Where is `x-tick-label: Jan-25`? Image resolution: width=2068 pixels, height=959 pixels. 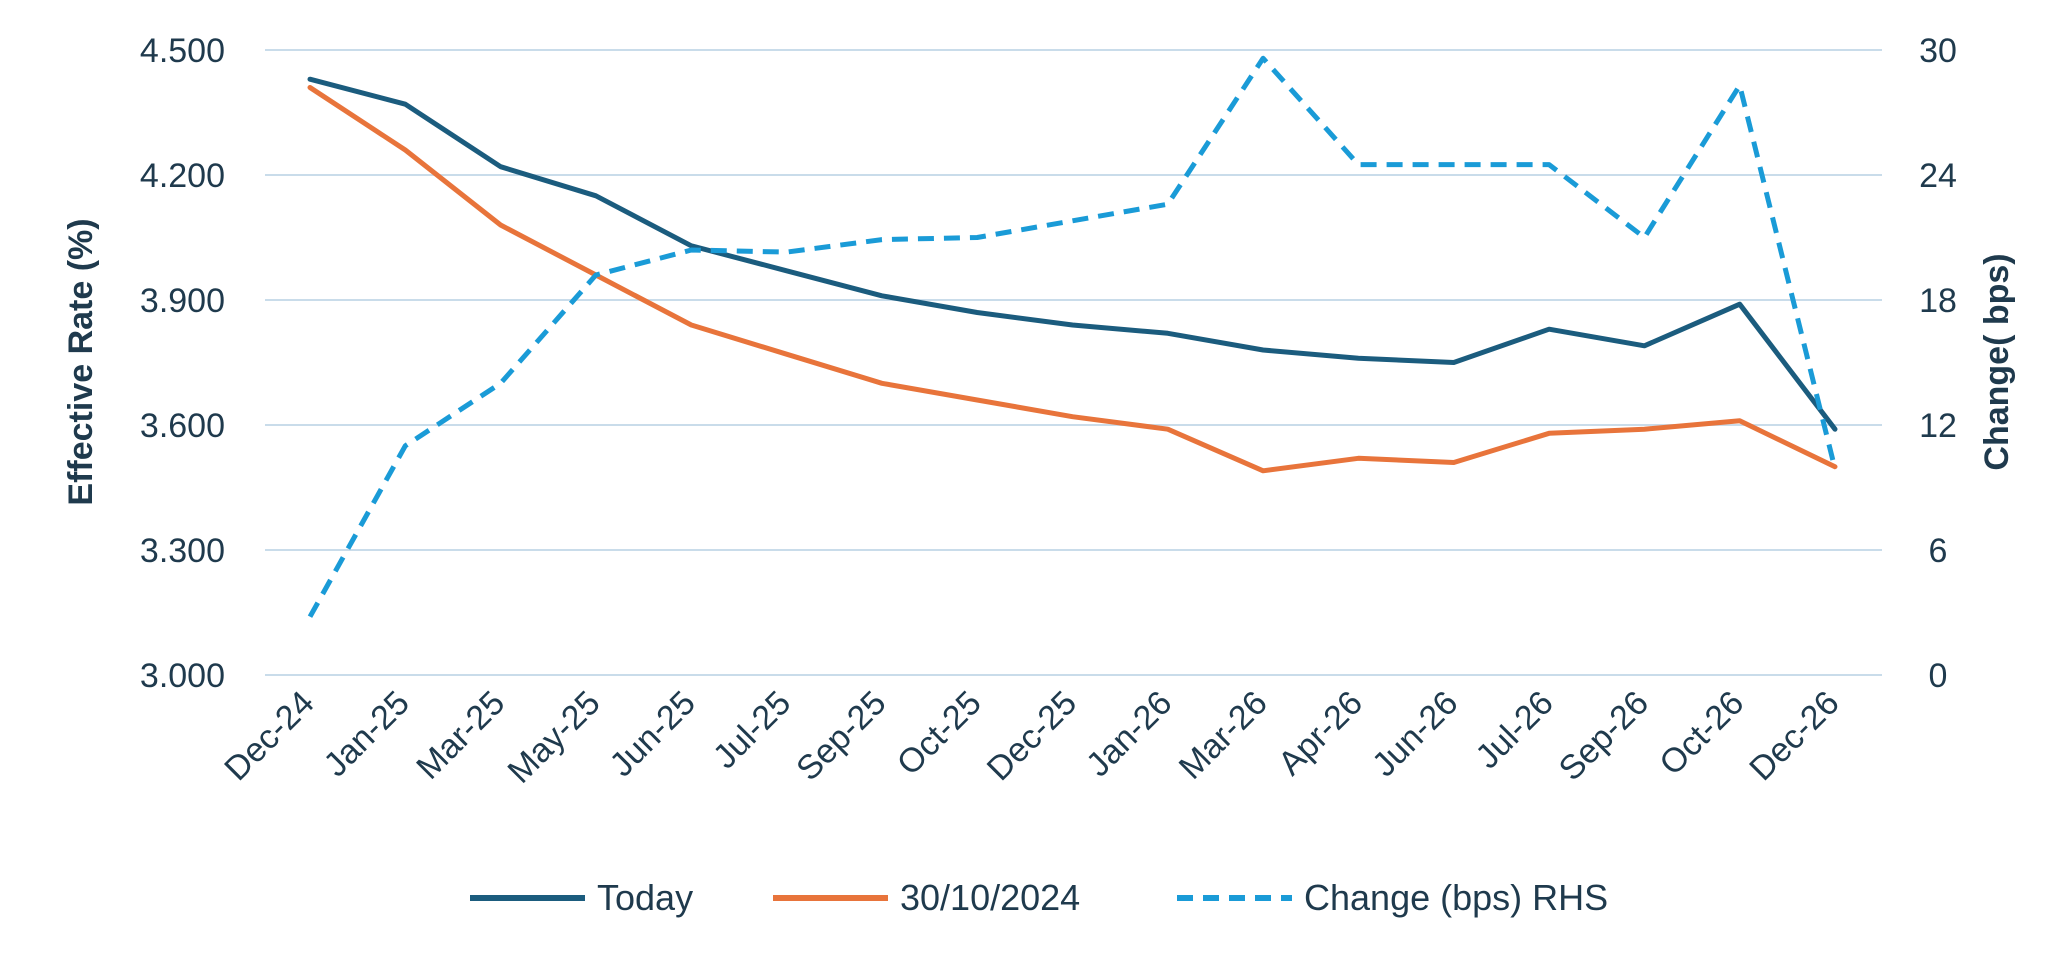 x-tick-label: Jan-25 is located at coordinates (367, 734).